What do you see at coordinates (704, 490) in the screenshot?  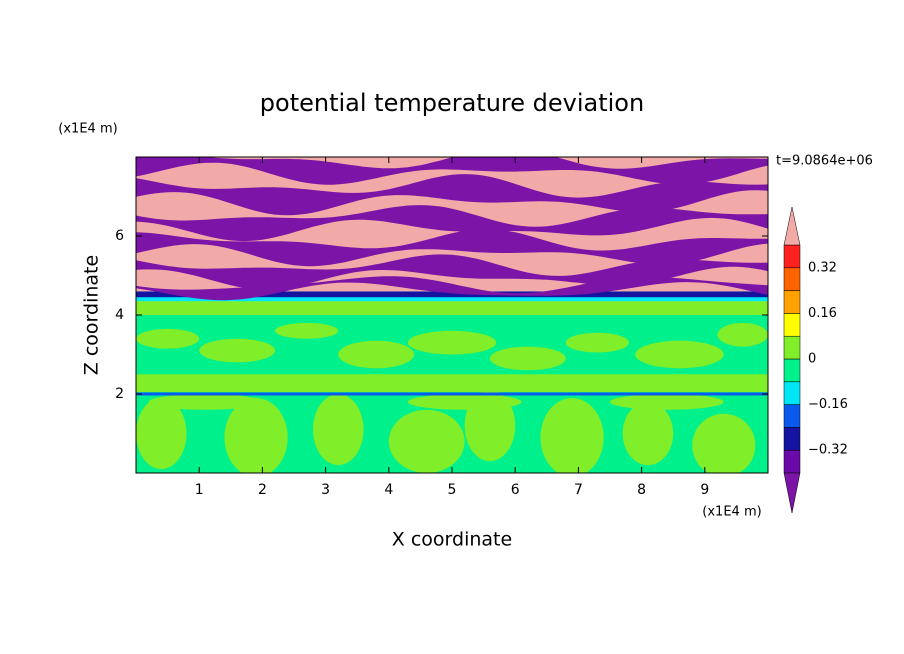 I see `x-tick-label: 9` at bounding box center [704, 490].